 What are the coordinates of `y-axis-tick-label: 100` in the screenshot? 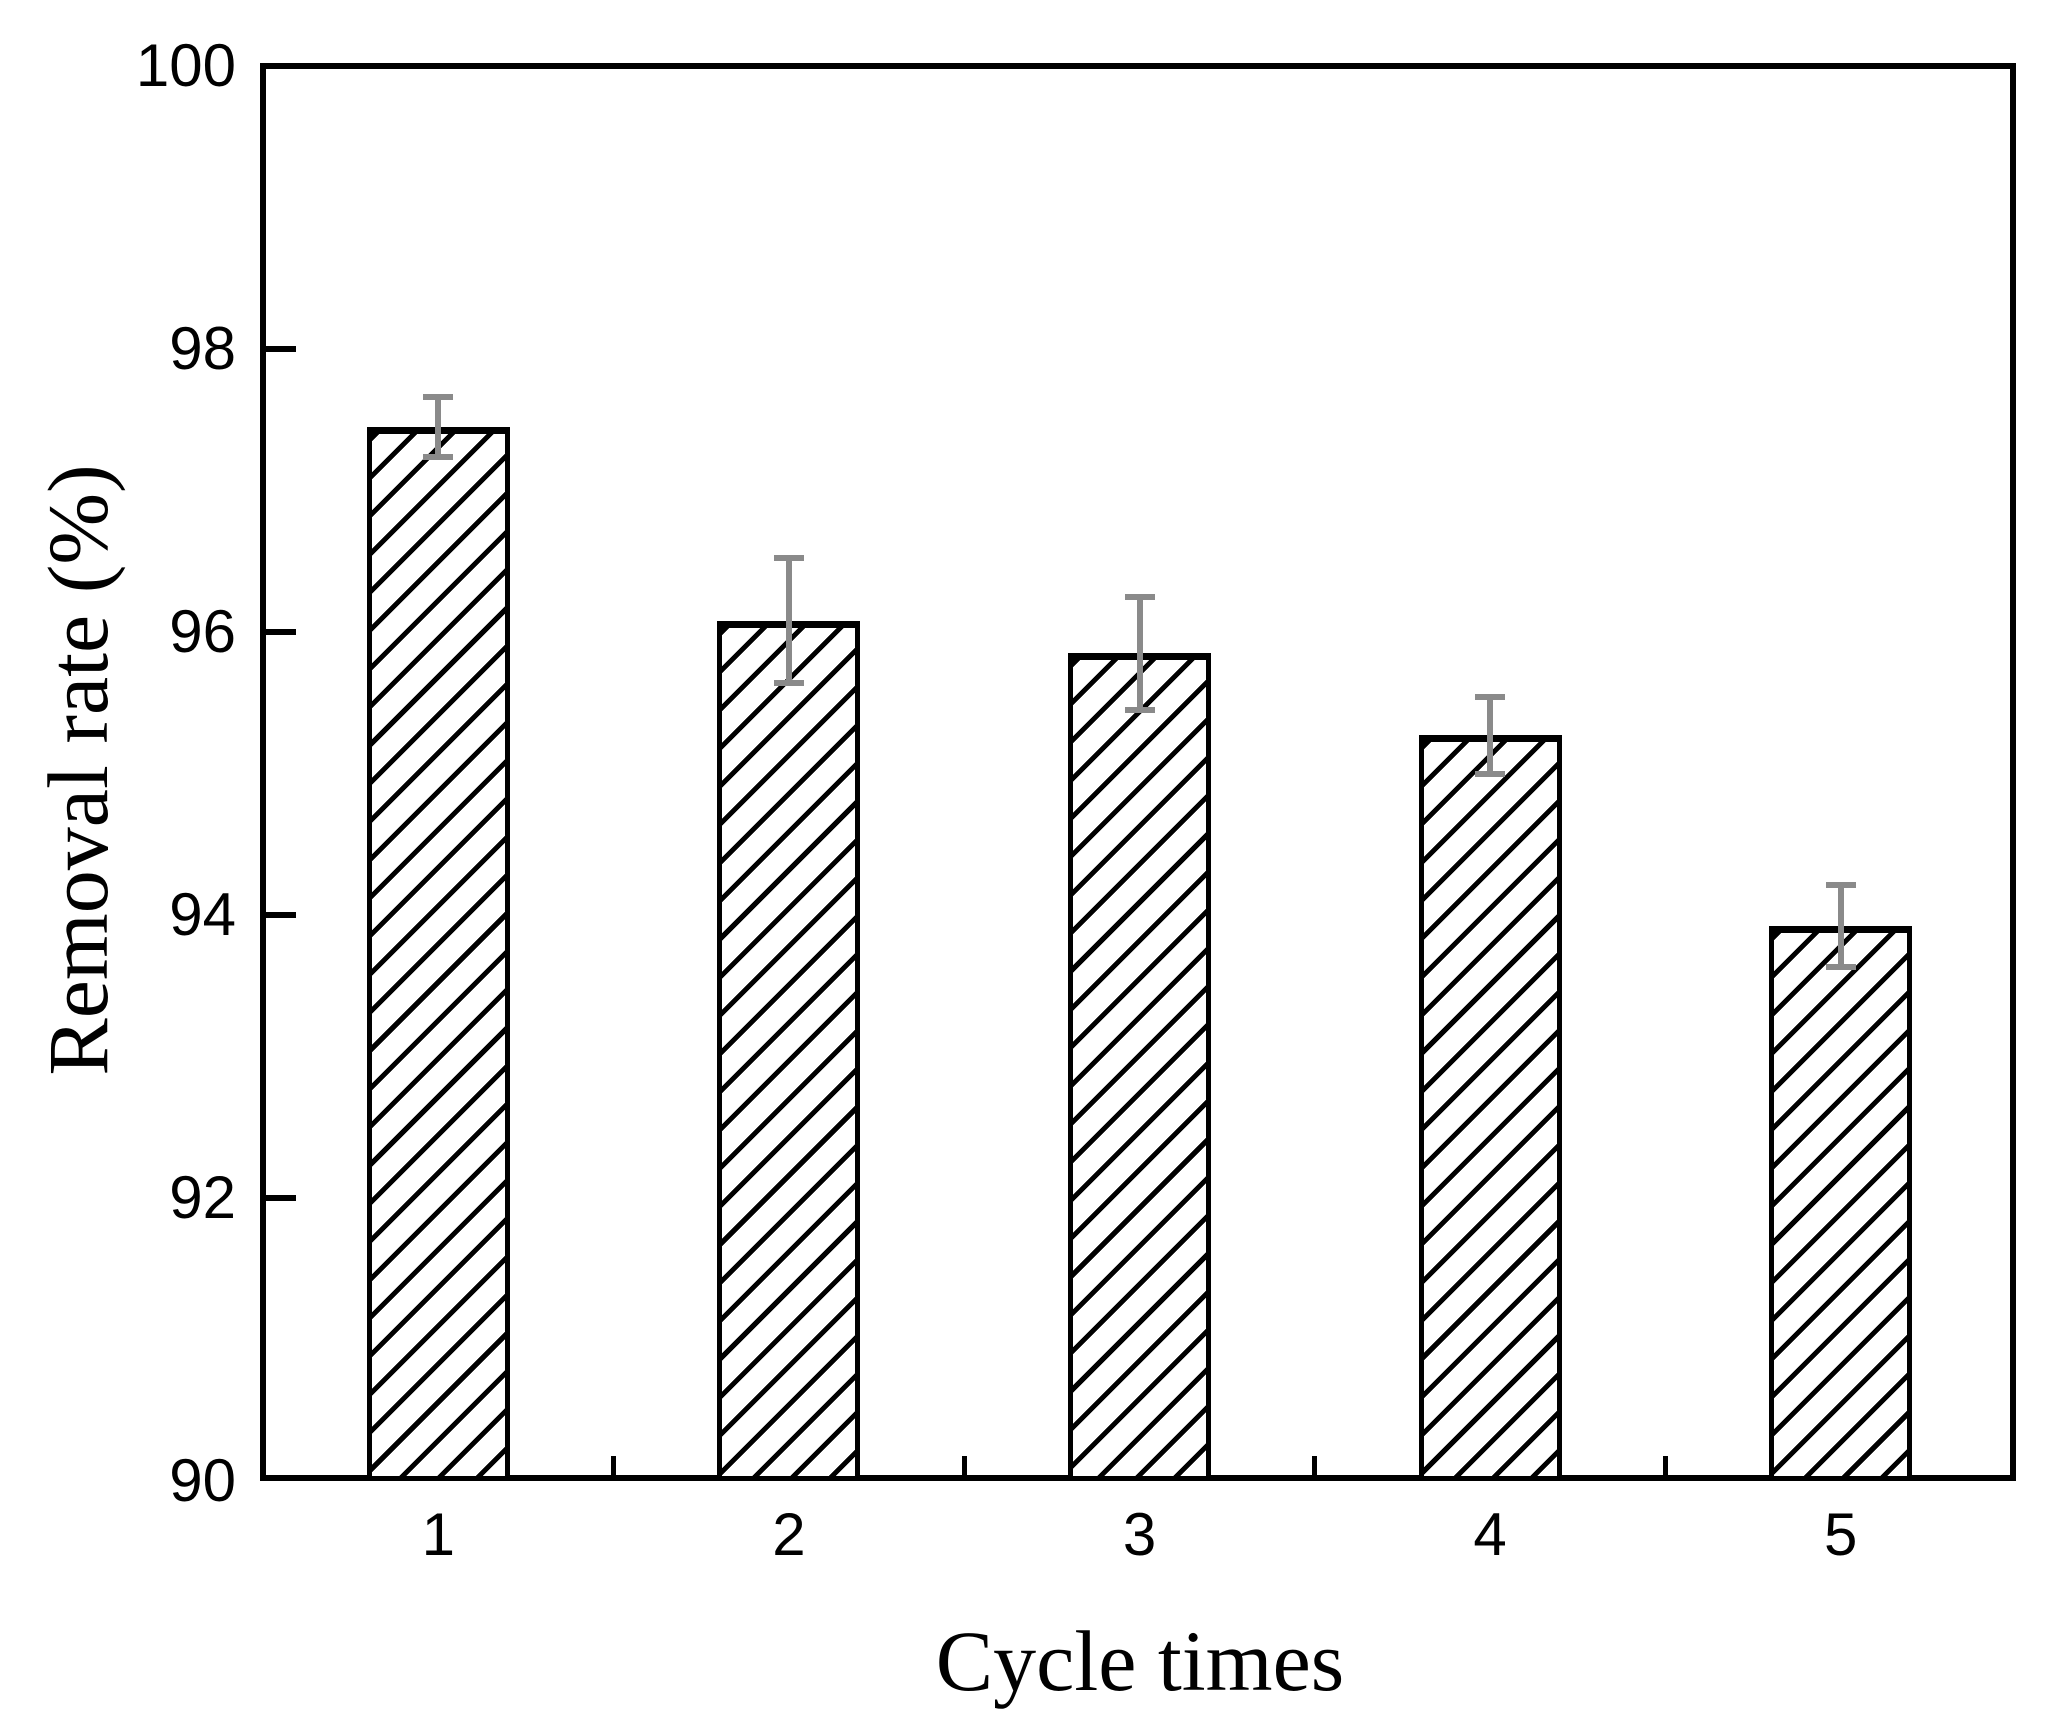 It's located at (185, 65).